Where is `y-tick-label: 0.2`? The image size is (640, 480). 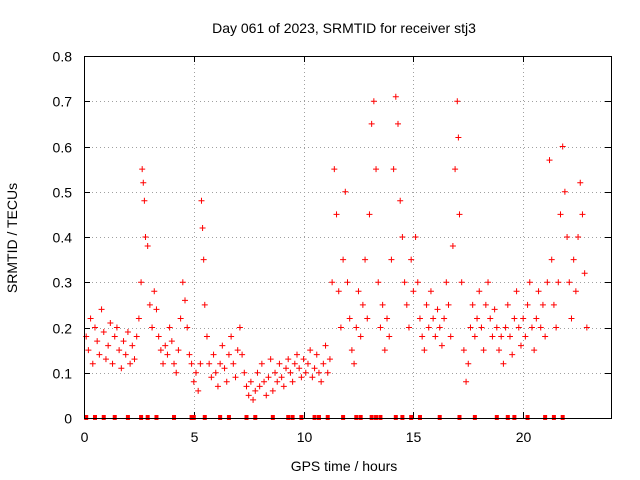 y-tick-label: 0.2 is located at coordinates (63, 329).